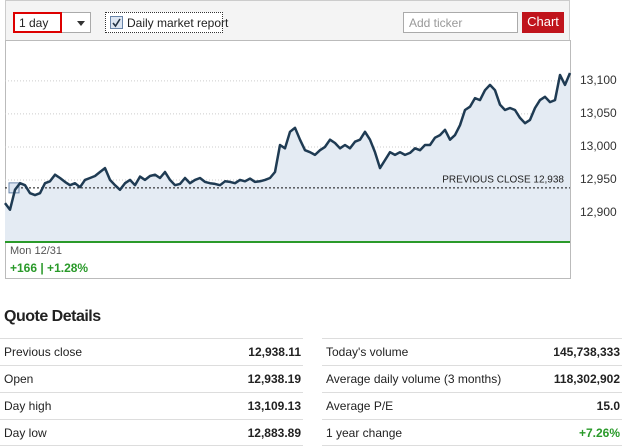  Describe the element at coordinates (116, 22) in the screenshot. I see `checkbox` at that location.